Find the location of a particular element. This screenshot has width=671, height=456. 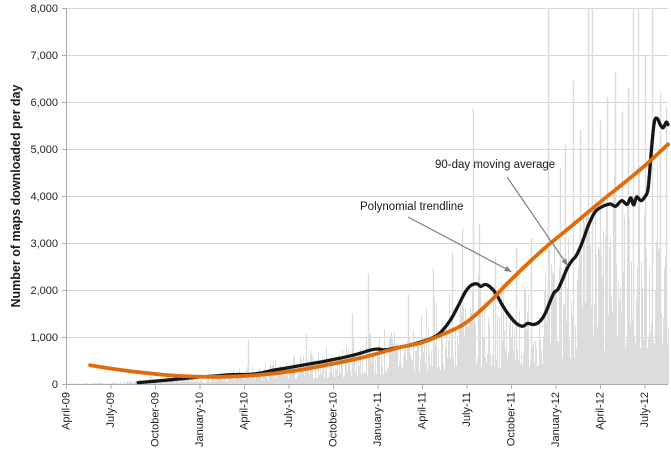

y-tick-label: 3,000 is located at coordinates (44, 244).